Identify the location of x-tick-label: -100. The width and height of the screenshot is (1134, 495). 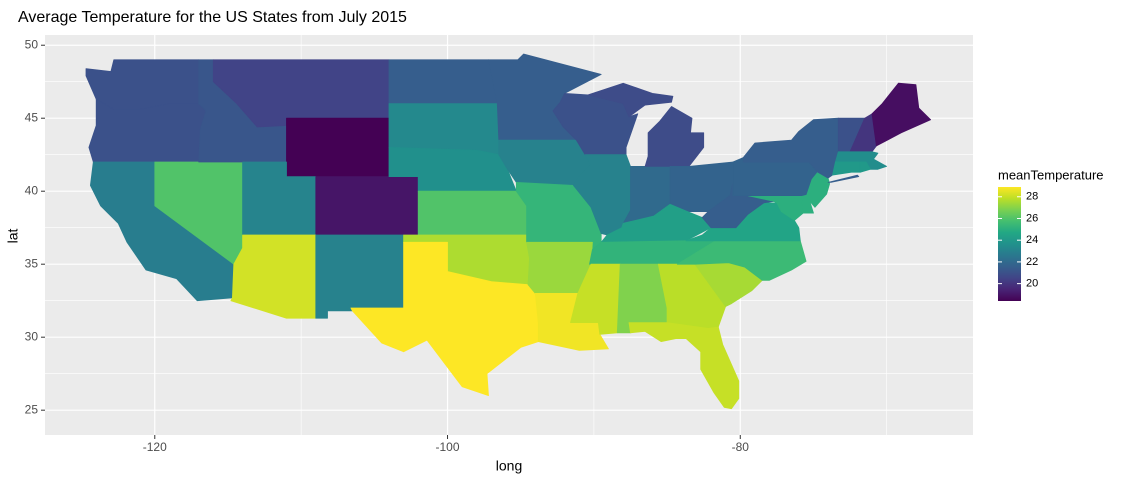
(448, 447).